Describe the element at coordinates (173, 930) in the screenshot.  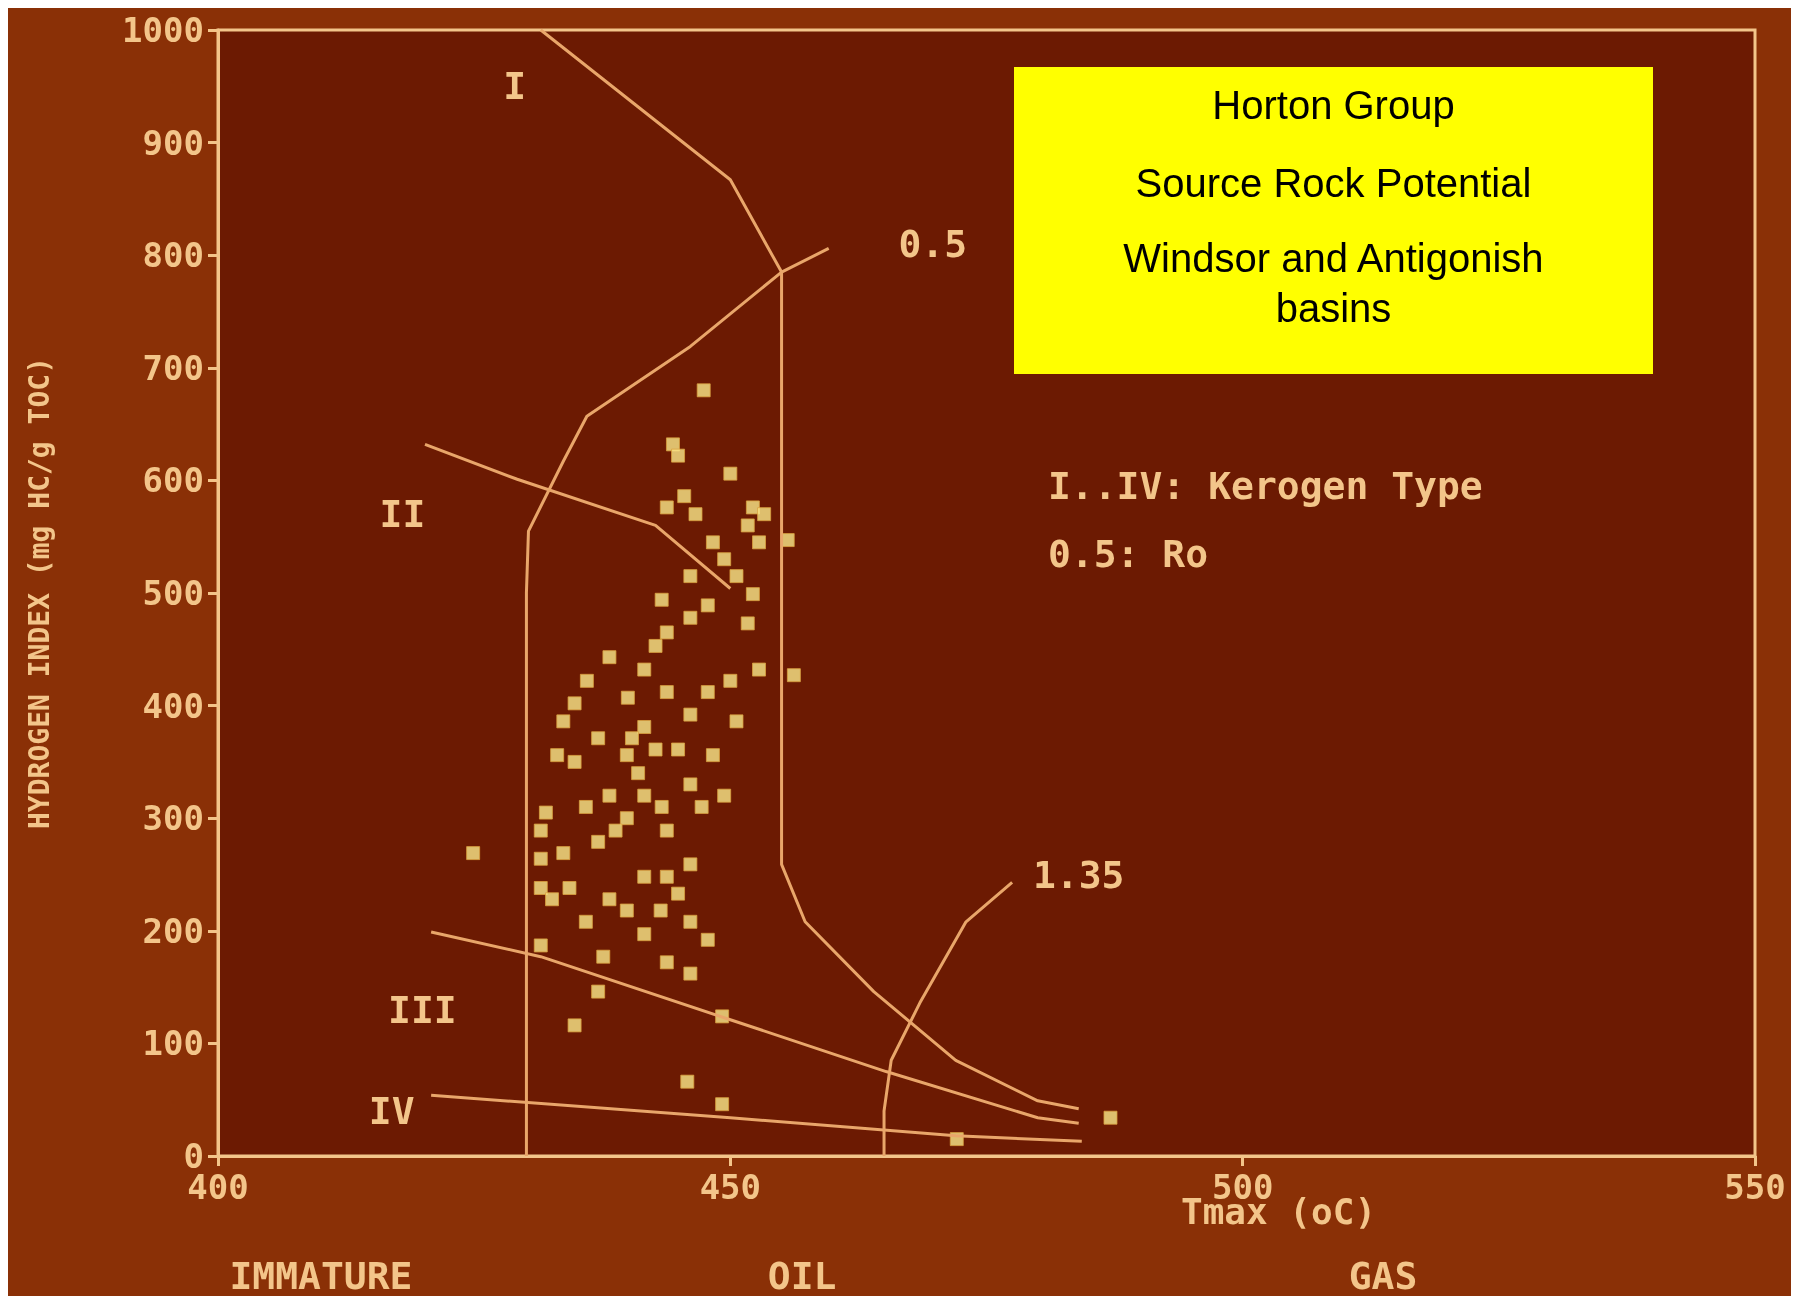
I see `y-tick-label: 200` at that location.